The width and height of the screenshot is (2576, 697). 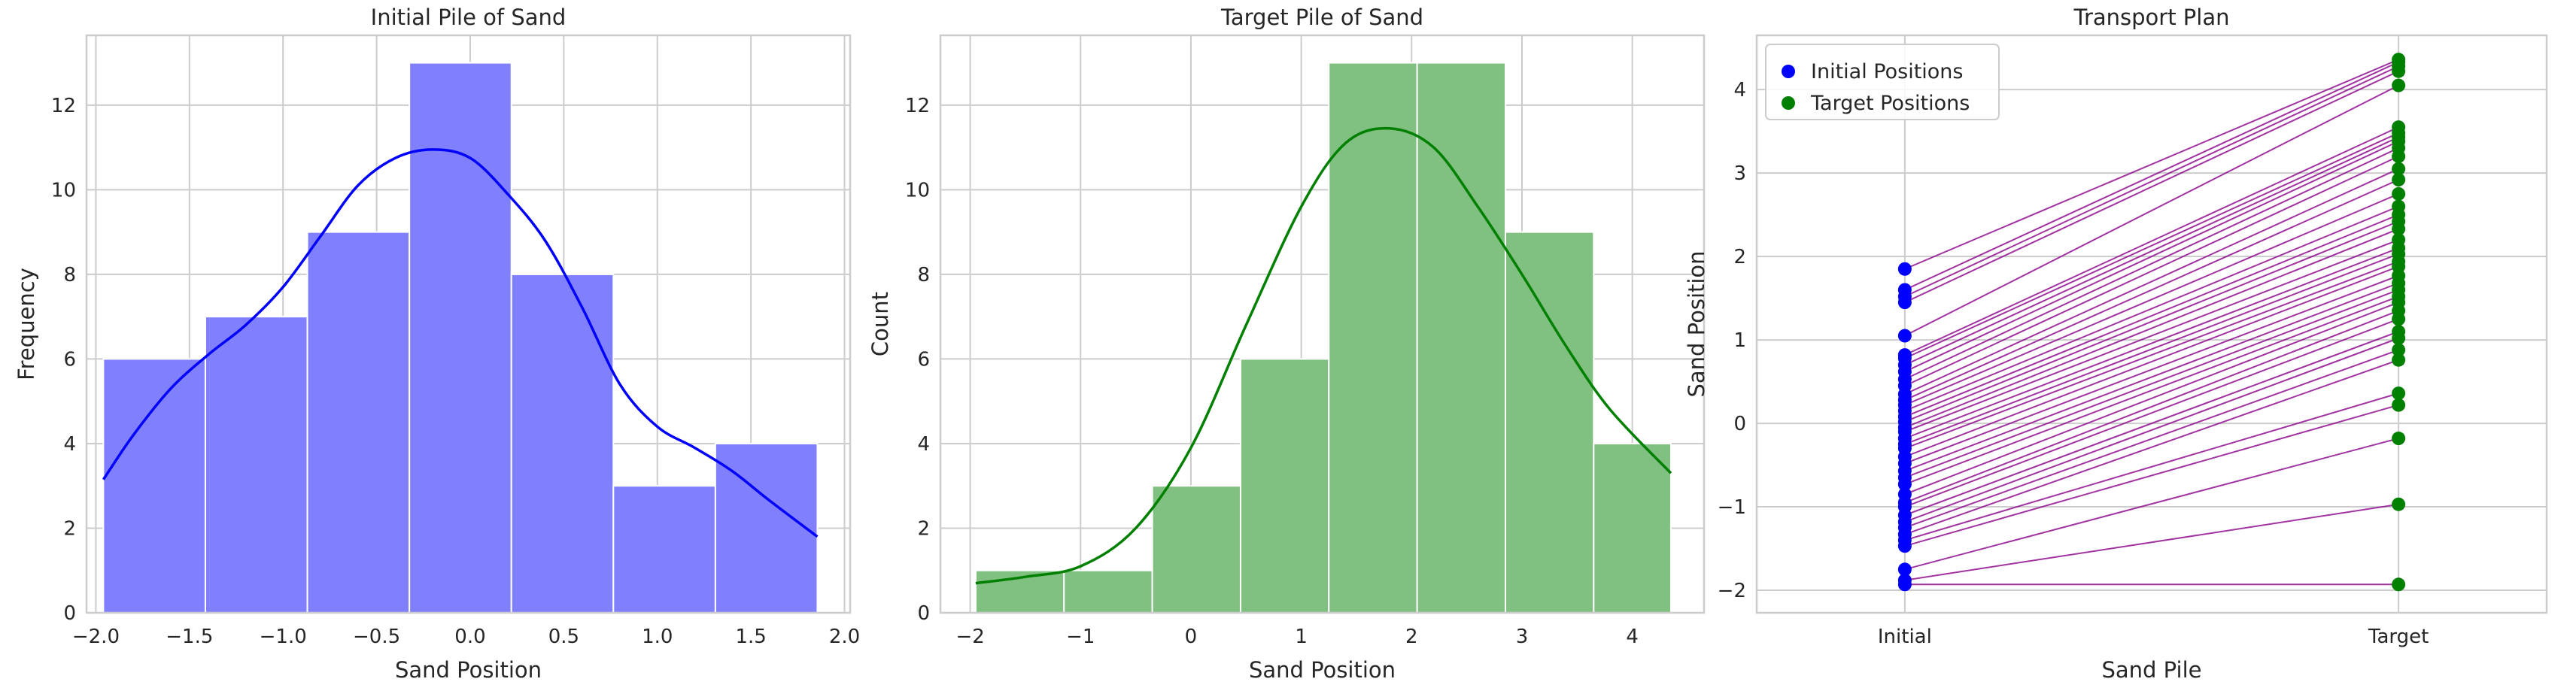 I want to click on chart-title: Initial Pile of Sand, so click(x=469, y=17).